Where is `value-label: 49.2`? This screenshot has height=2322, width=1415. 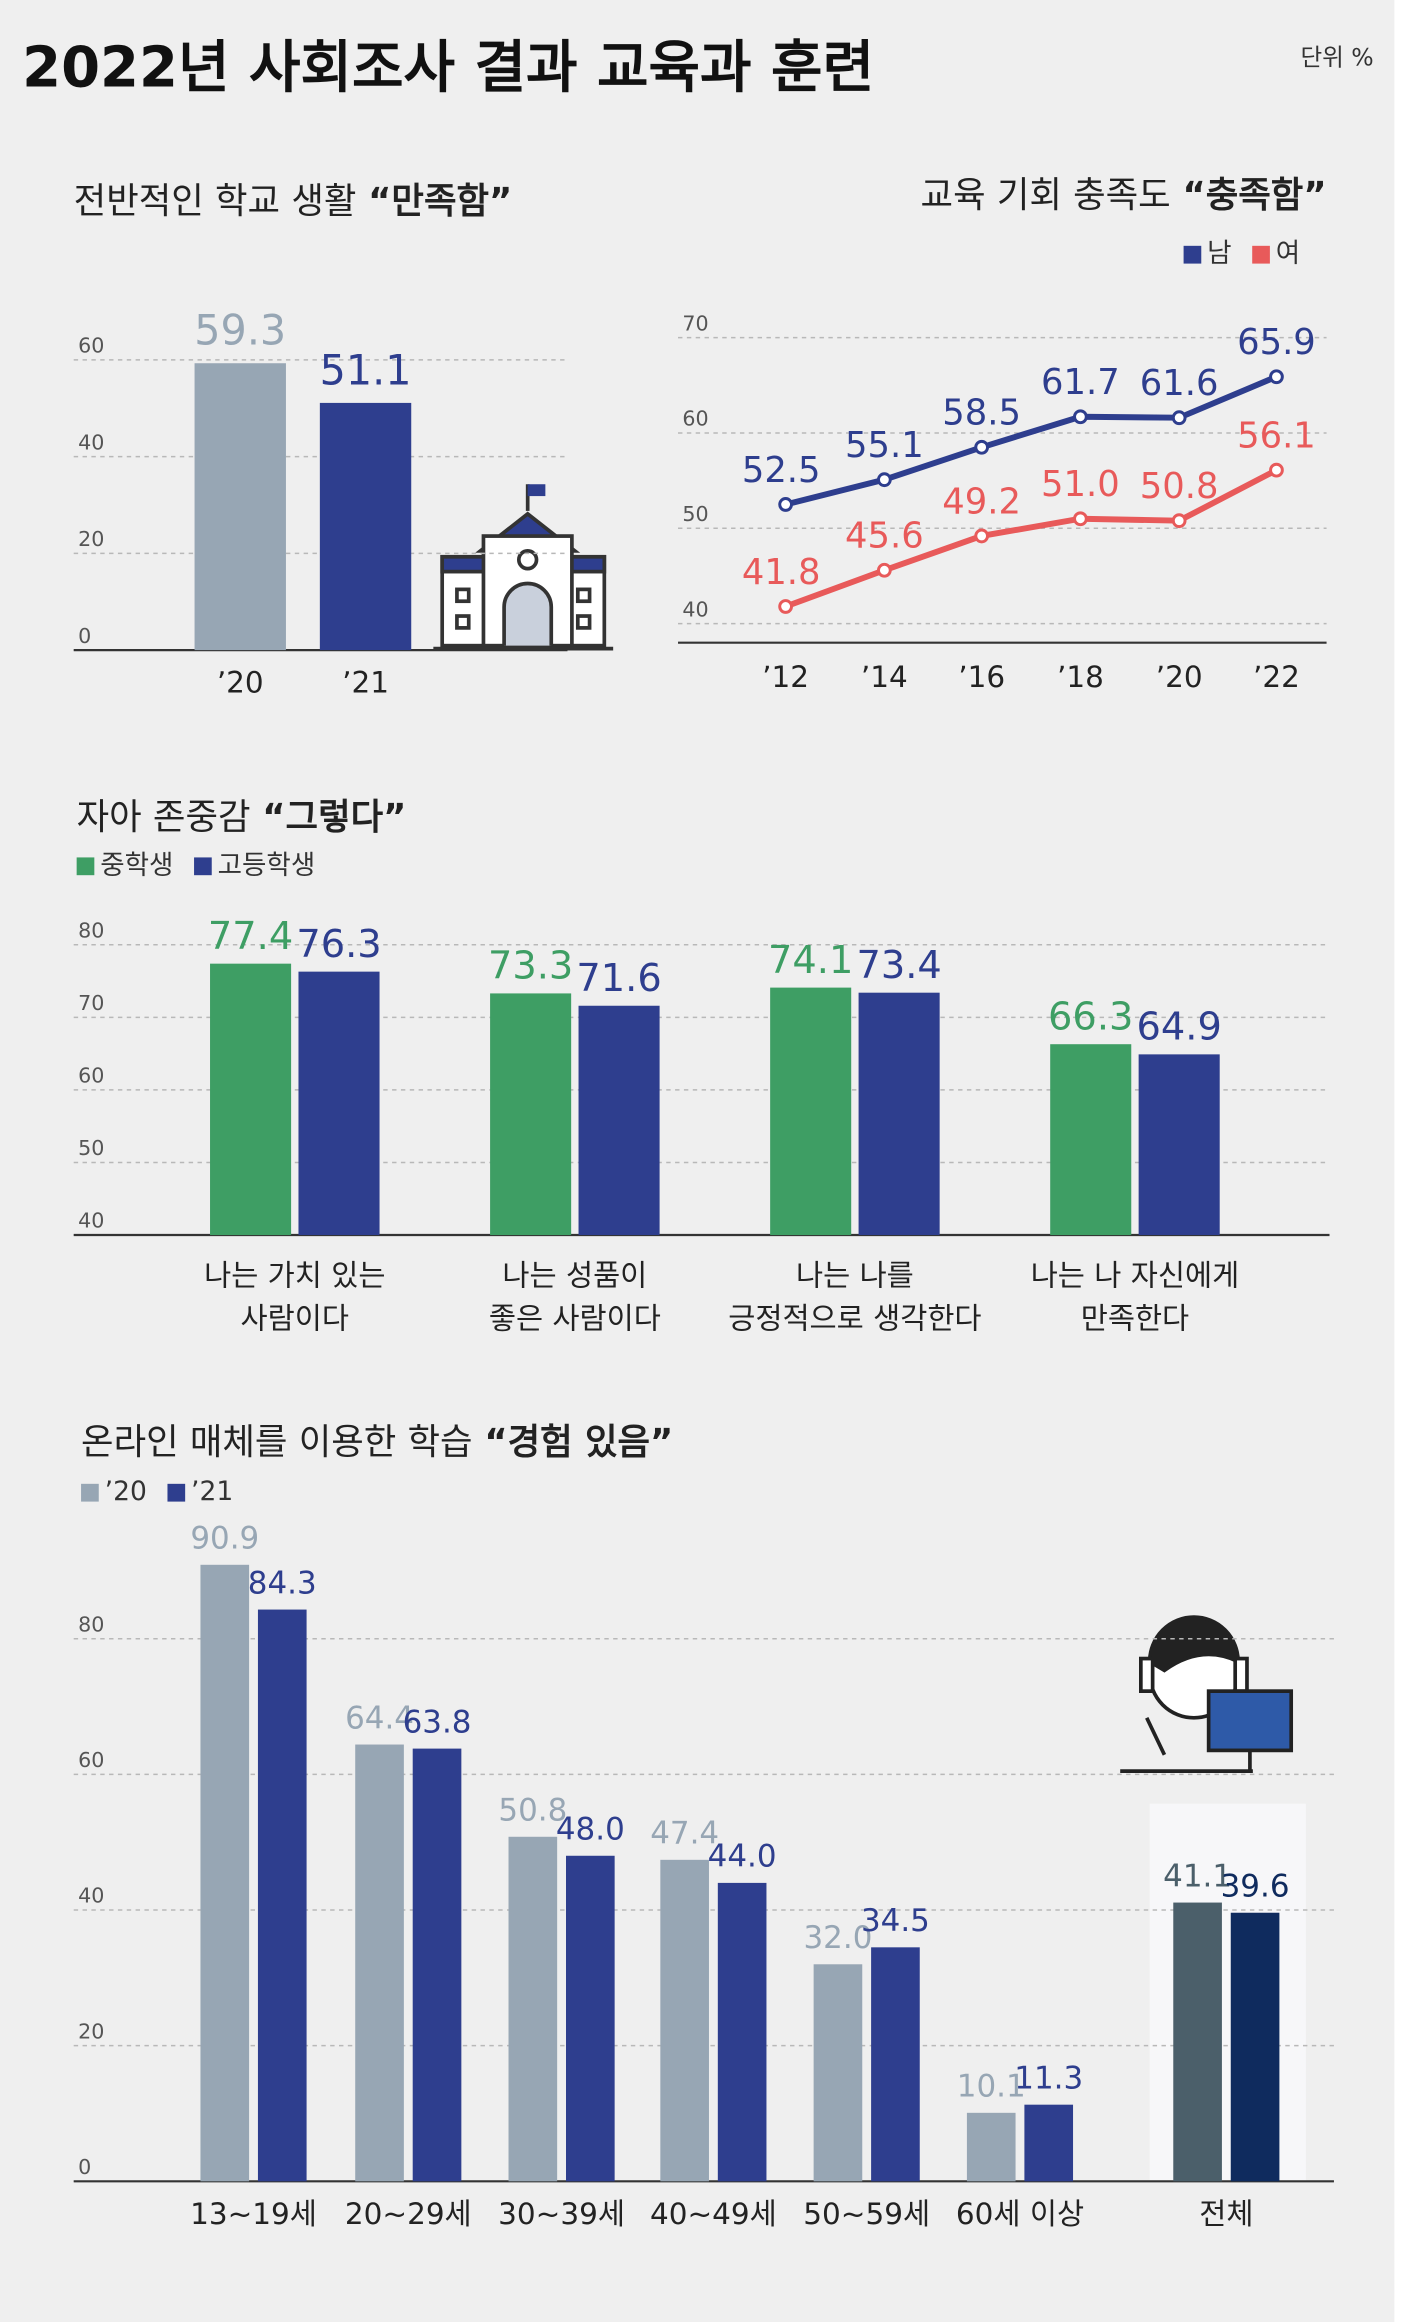 value-label: 49.2 is located at coordinates (981, 501).